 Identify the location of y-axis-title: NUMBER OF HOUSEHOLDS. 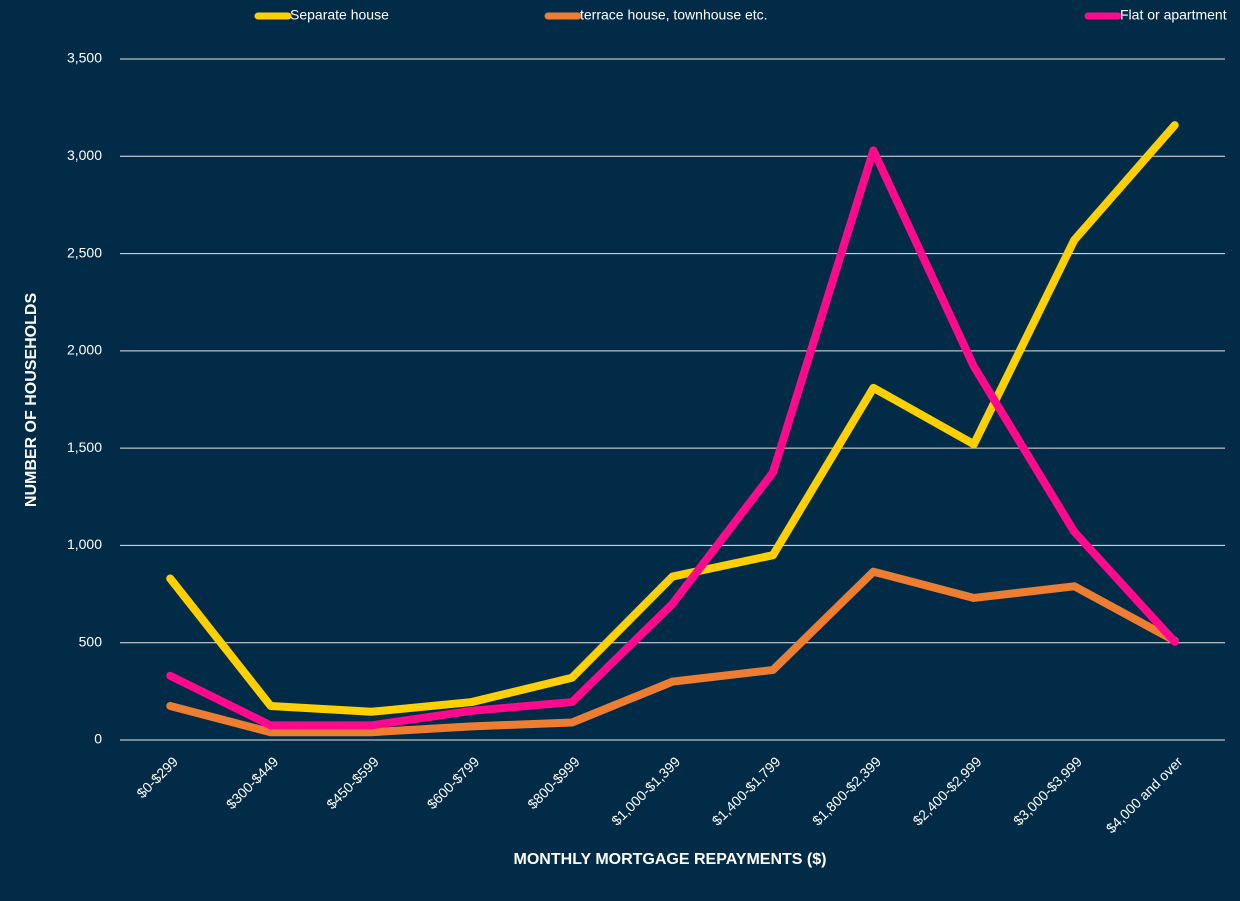
(31, 400).